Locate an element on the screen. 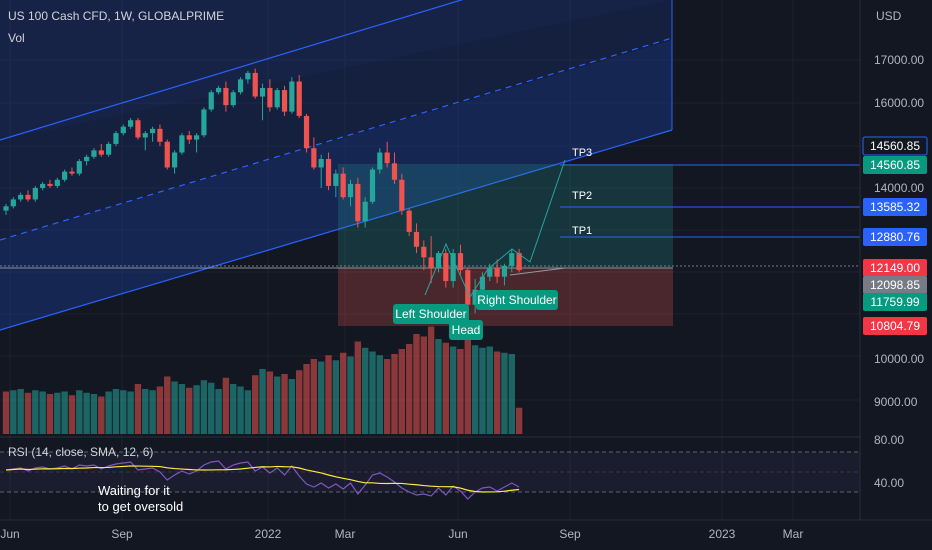  price-tag: 11759.99 is located at coordinates (895, 302).